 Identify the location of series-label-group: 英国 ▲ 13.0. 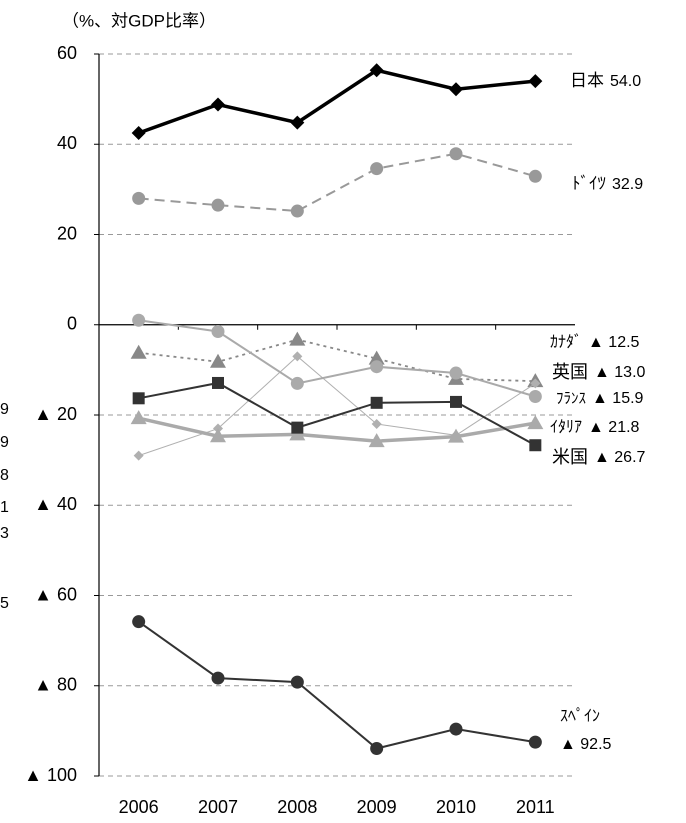
(599, 372).